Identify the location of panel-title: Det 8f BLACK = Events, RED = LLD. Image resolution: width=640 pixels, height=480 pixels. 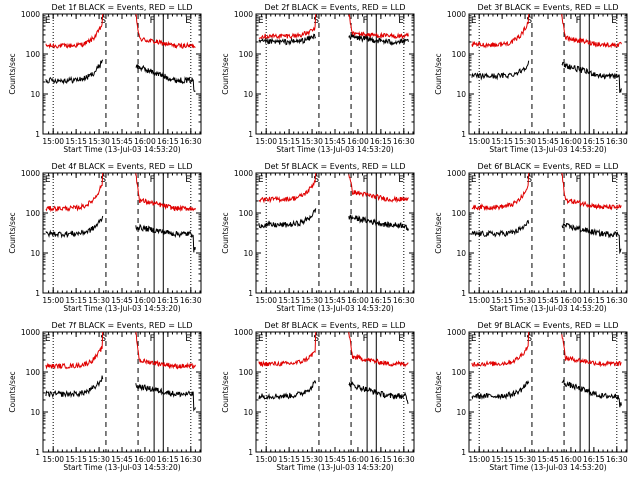
(334, 325).